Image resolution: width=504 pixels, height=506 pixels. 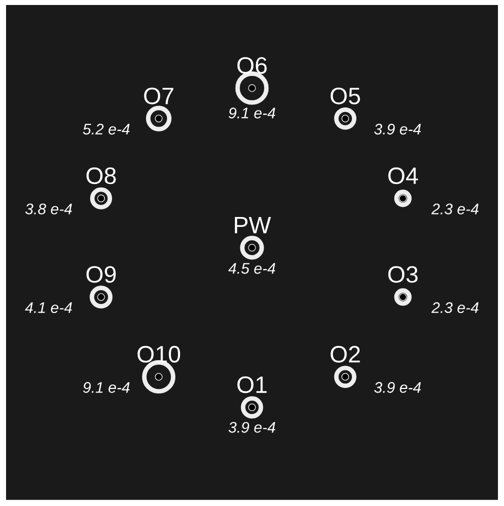 I want to click on data-label: 3.8 e-4, so click(x=48, y=209).